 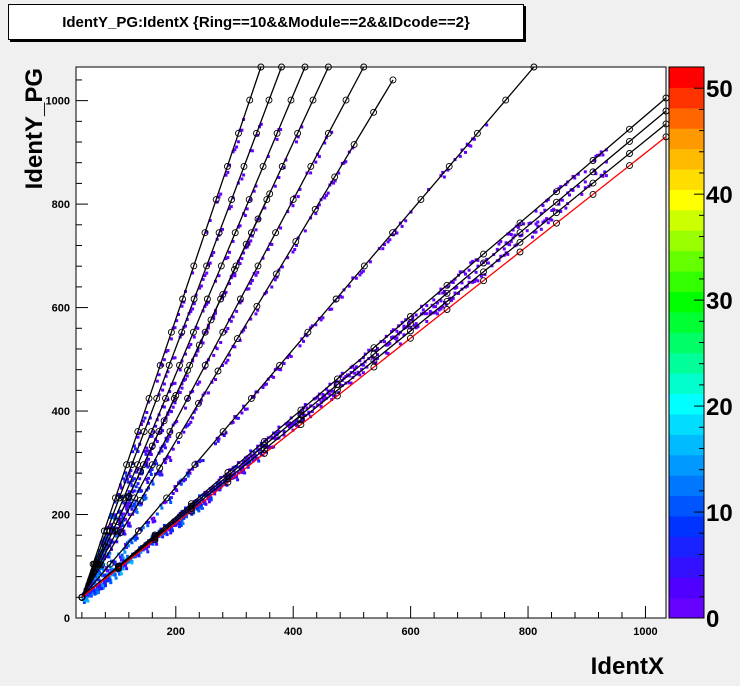 I want to click on y-axis: 0 200 400 600 800 1000, so click(x=67, y=352).